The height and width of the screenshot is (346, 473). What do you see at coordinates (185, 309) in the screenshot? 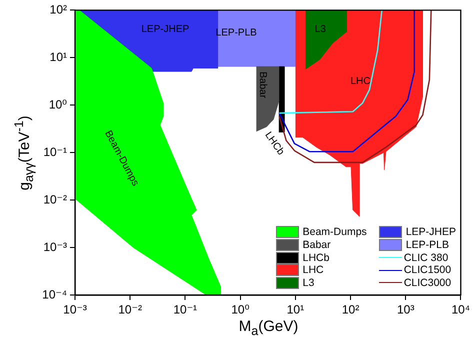
I see `x-tick-label: 10⁻¹` at bounding box center [185, 309].